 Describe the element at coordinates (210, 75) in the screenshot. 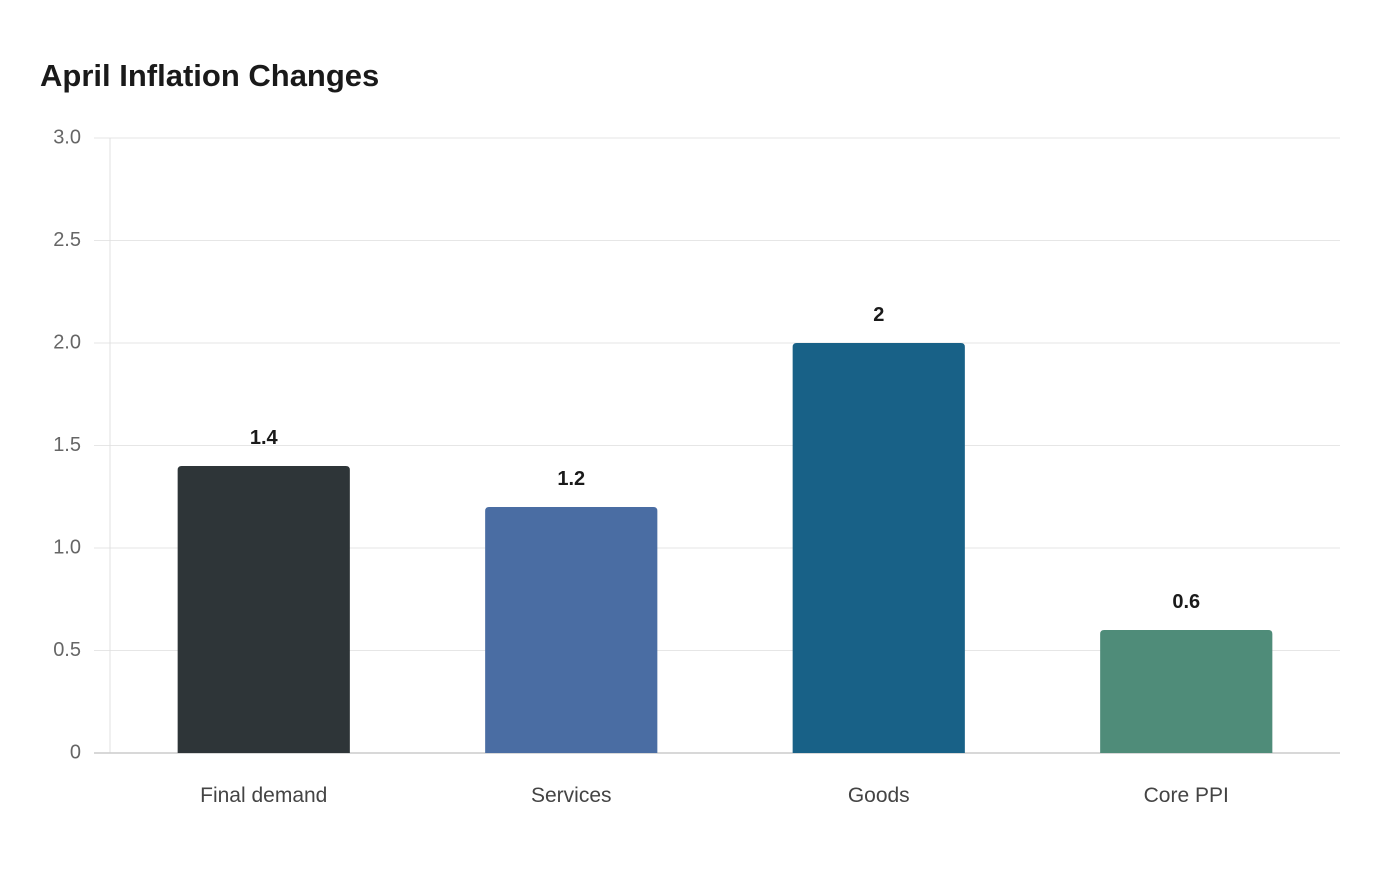

I see `chart-title: April Inflation Changes` at that location.